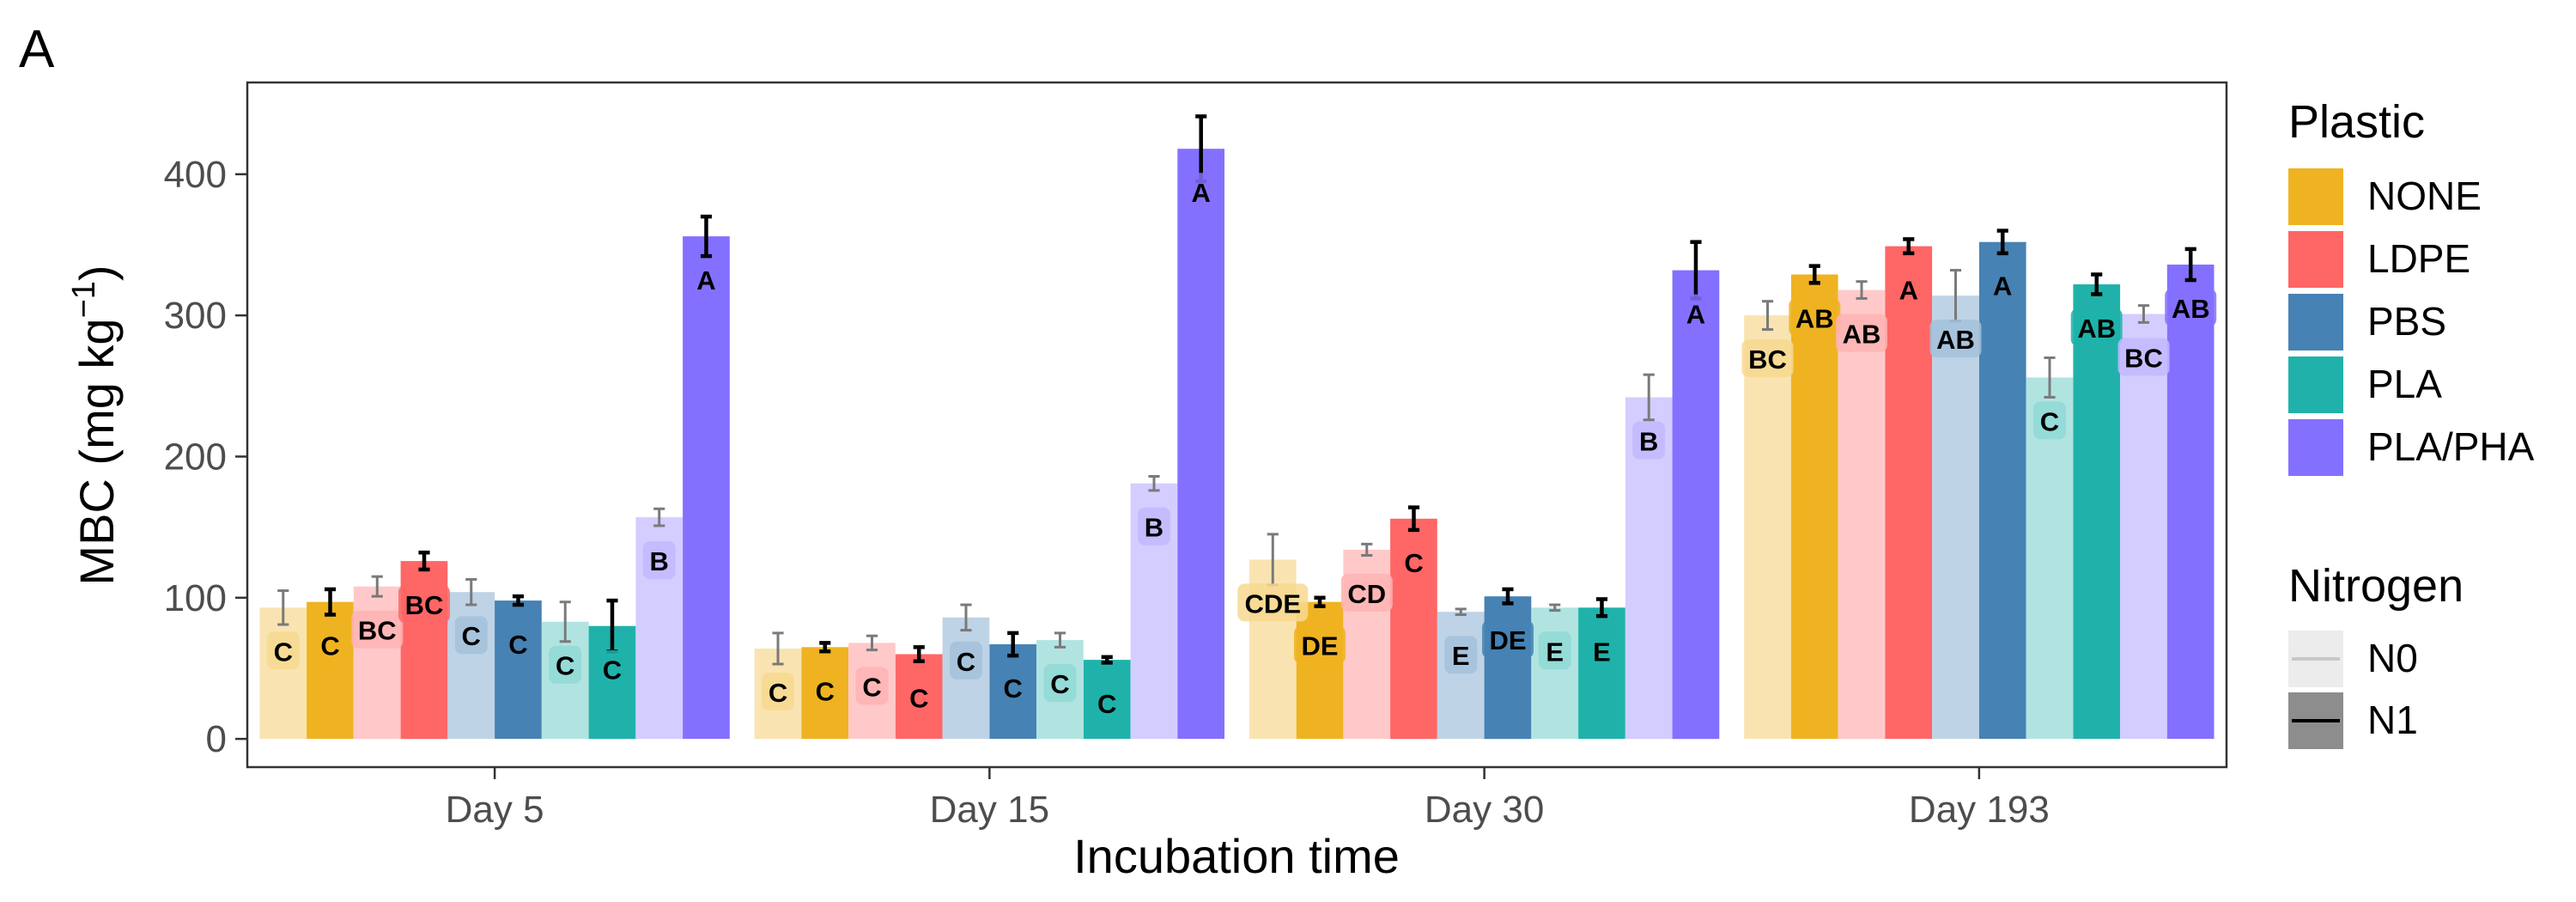 The height and width of the screenshot is (902, 2576). I want to click on bar-day5-none-n1, so click(330, 670).